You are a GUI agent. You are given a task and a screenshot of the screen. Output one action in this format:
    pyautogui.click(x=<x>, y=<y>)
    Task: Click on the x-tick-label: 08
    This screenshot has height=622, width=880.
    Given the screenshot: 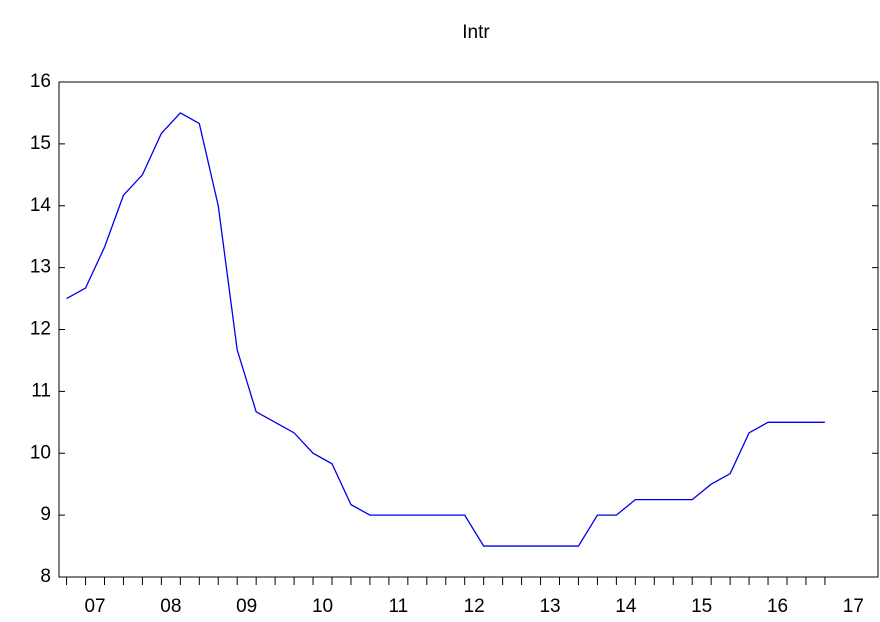 What is the action you would take?
    pyautogui.click(x=170, y=606)
    